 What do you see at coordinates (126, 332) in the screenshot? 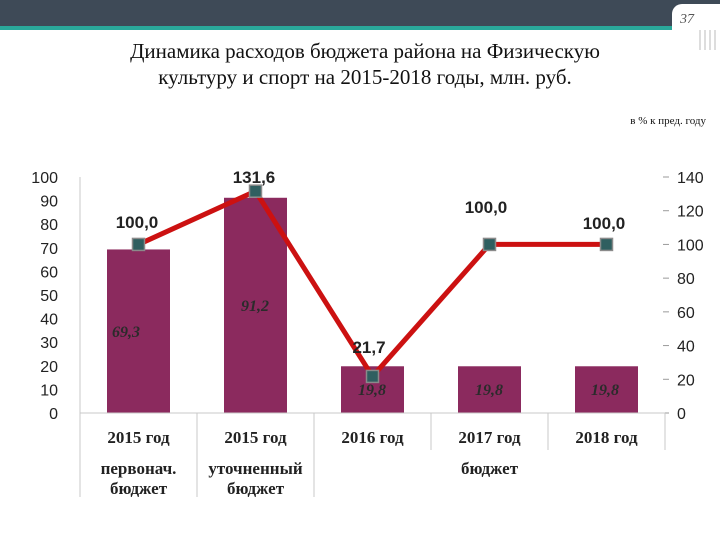
I see `bar-value-label: 69,3` at bounding box center [126, 332].